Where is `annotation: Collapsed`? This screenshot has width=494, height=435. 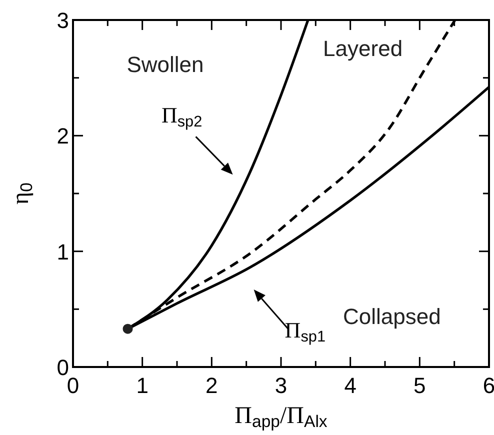
annotation: Collapsed is located at coordinates (392, 317).